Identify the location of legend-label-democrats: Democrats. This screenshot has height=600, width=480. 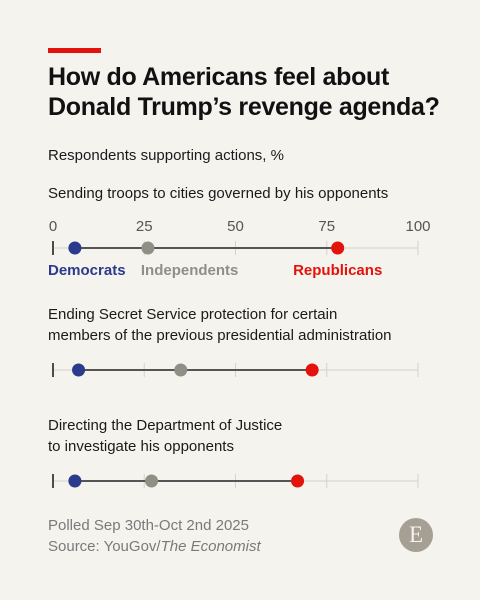
(87, 270).